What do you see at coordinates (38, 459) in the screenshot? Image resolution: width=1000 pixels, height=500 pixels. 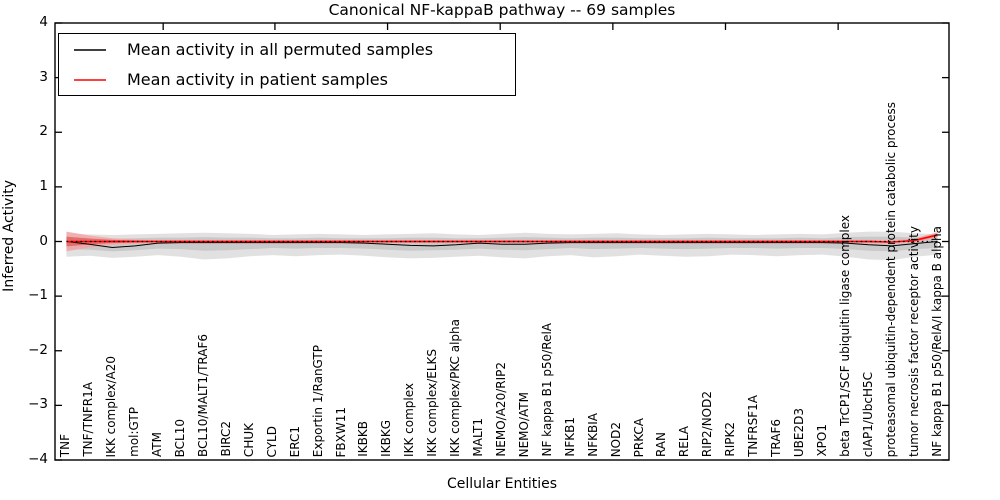 I see `y-tick-label: −4` at bounding box center [38, 459].